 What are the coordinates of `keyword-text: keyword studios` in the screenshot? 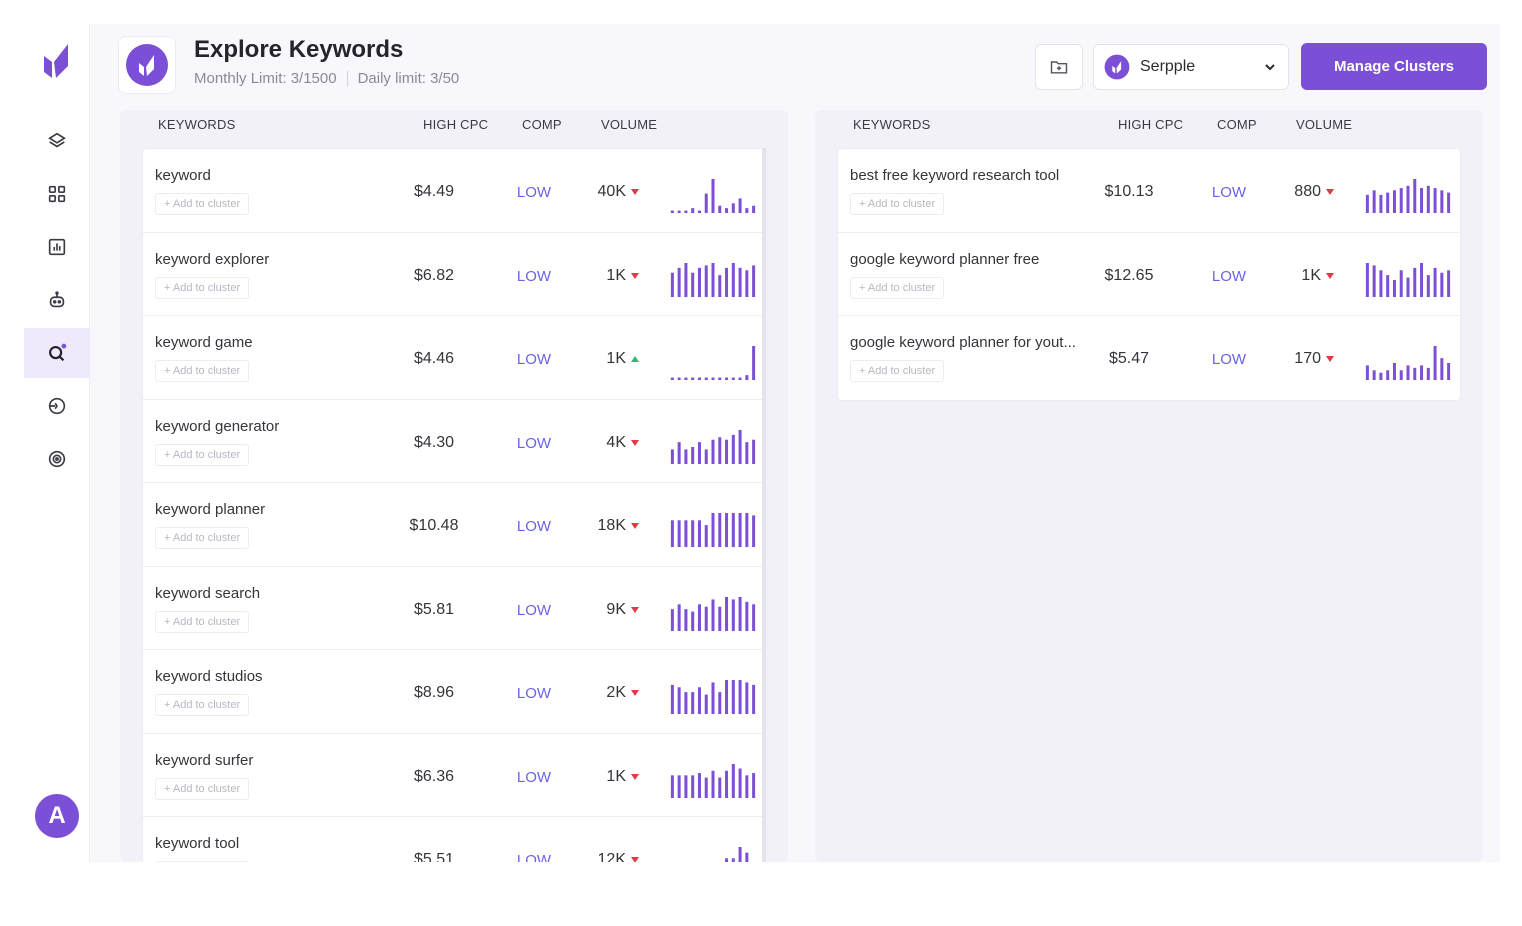 It's located at (209, 676).